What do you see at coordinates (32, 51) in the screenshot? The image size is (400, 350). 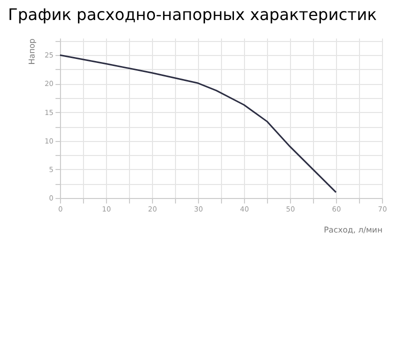 I see `y-axis-title: Напор` at bounding box center [32, 51].